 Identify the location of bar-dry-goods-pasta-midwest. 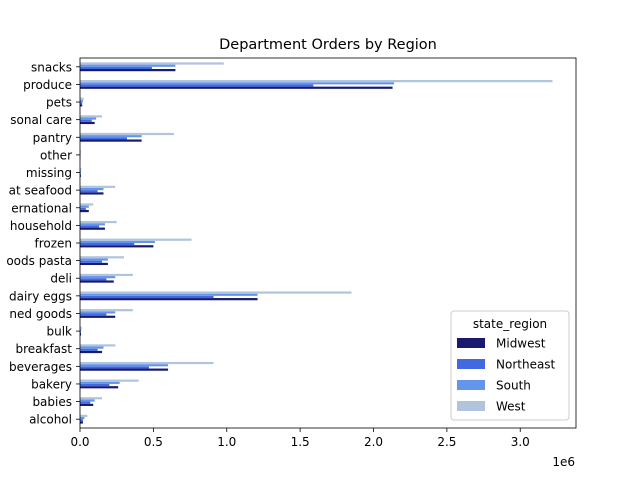
(94, 264).